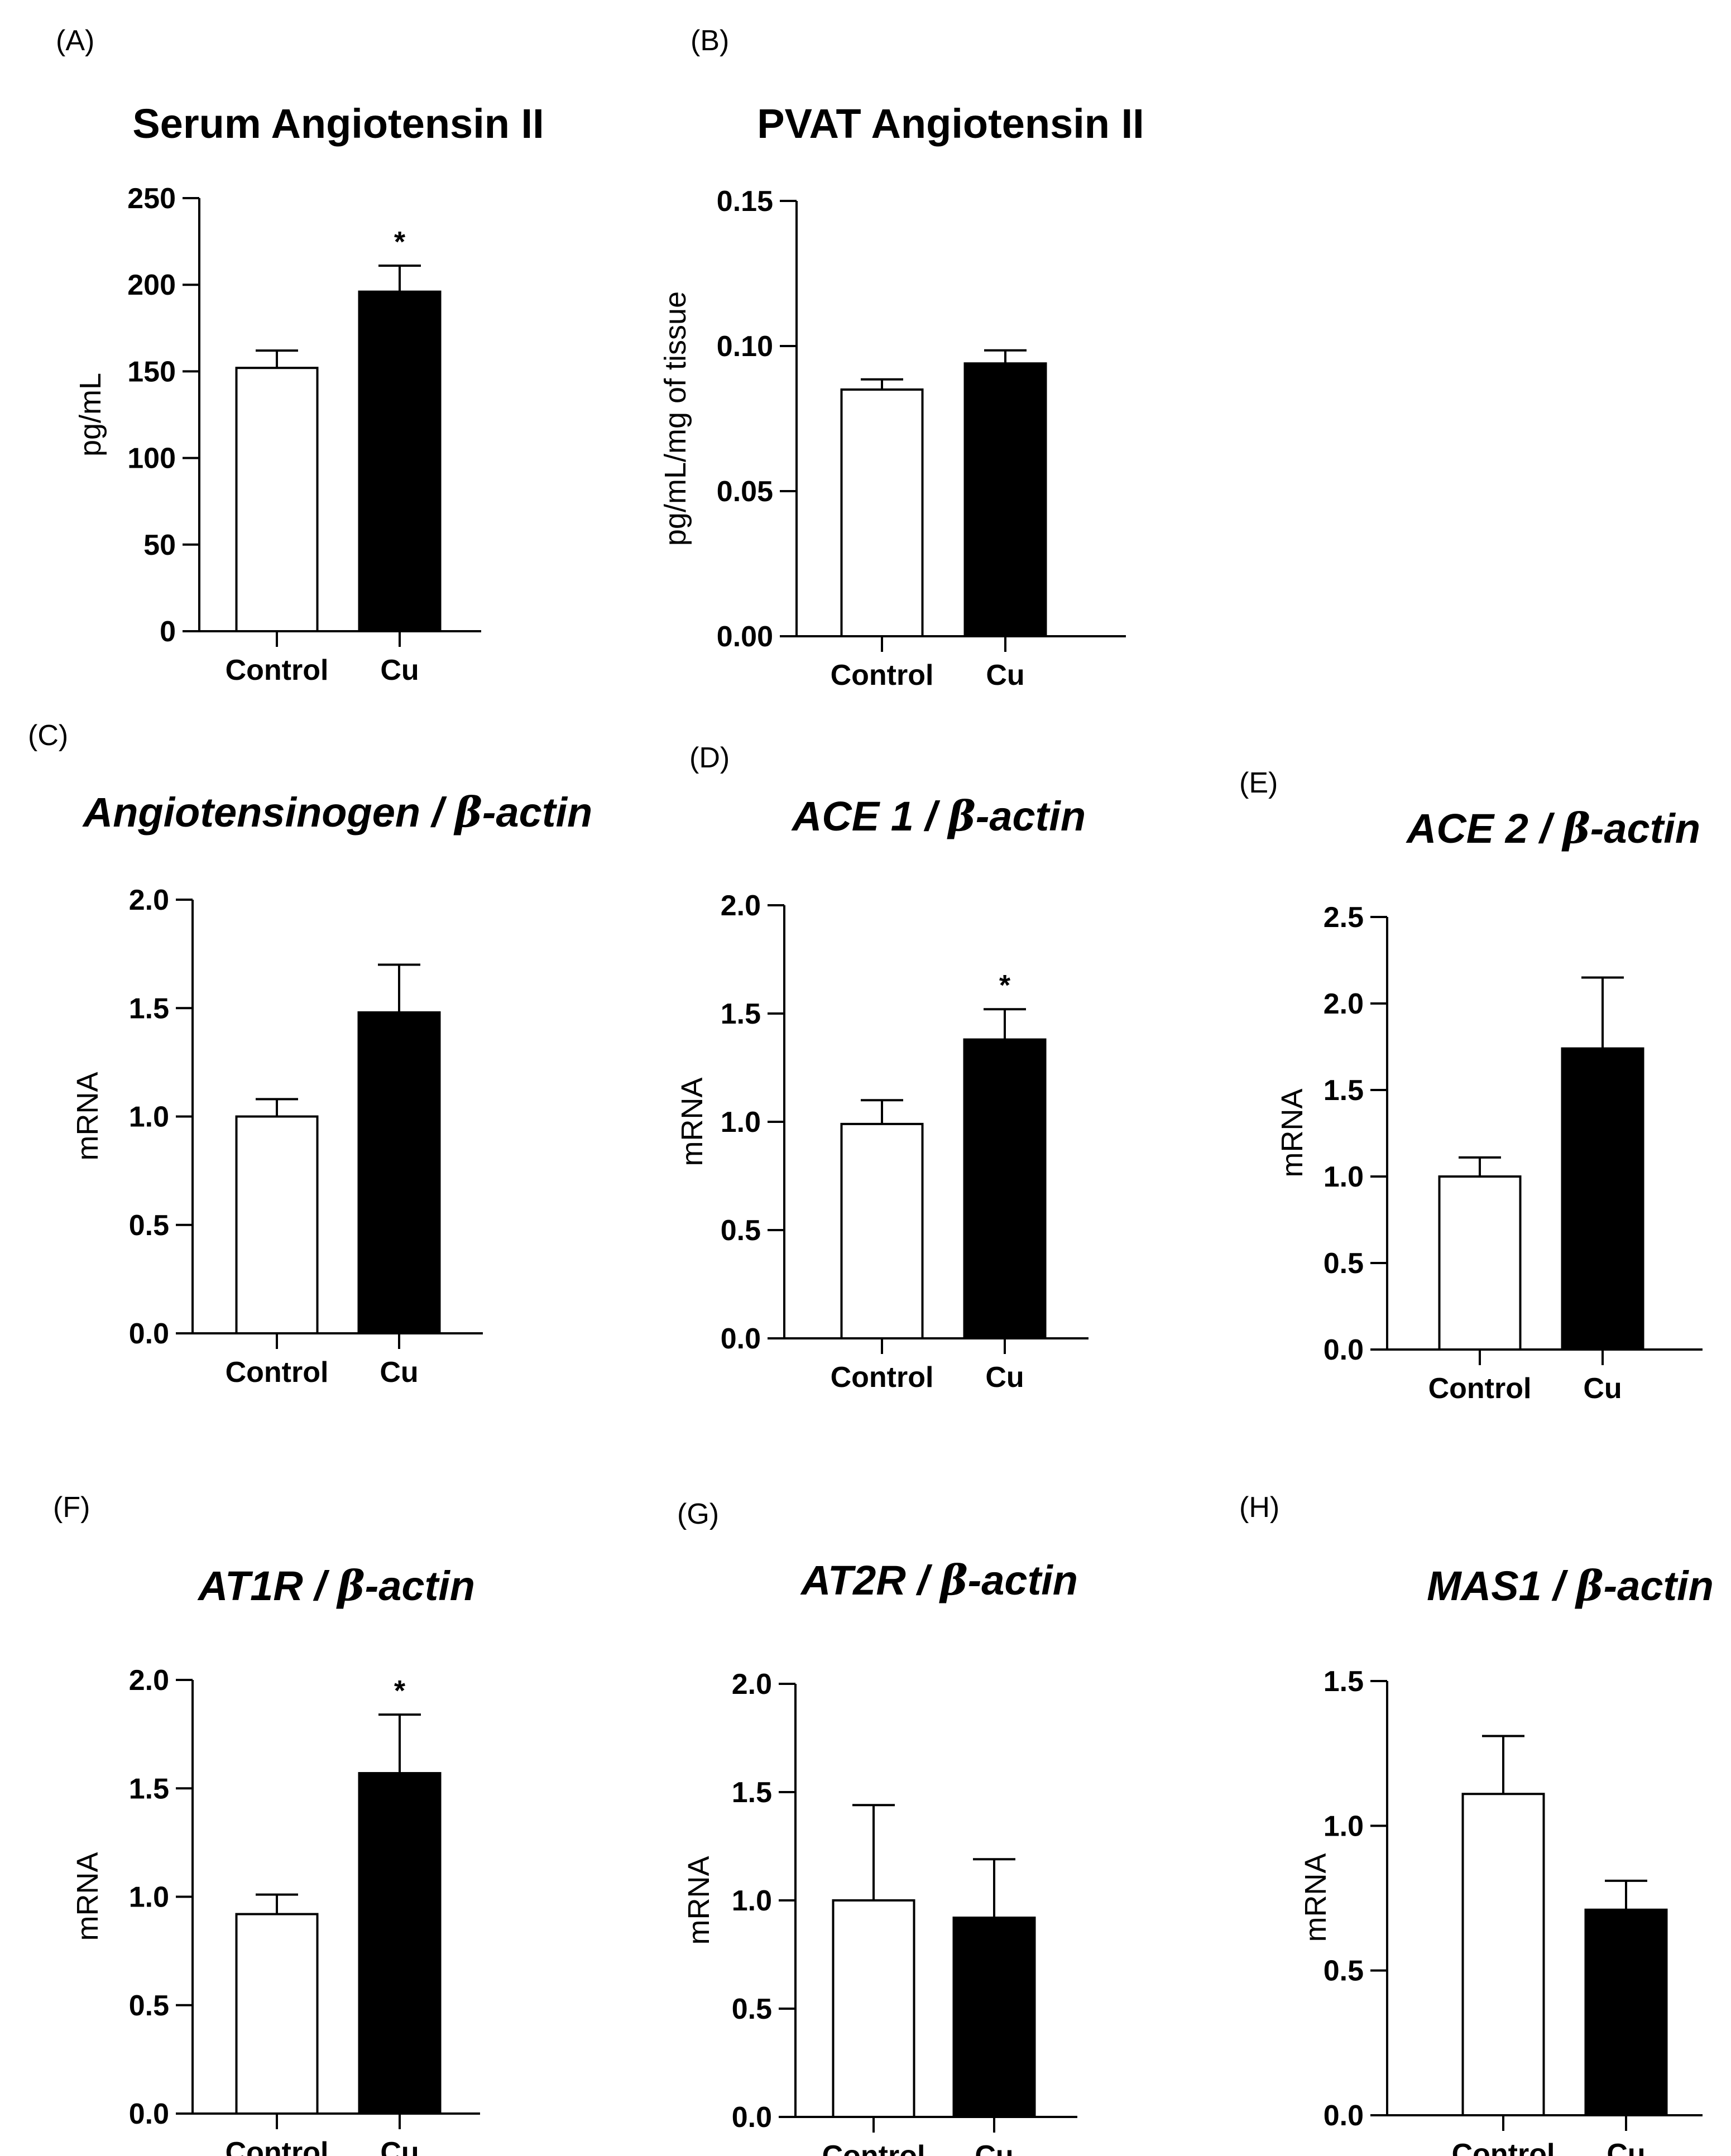  Describe the element at coordinates (1344, 917) in the screenshot. I see `y-tick-label: 2.5` at that location.